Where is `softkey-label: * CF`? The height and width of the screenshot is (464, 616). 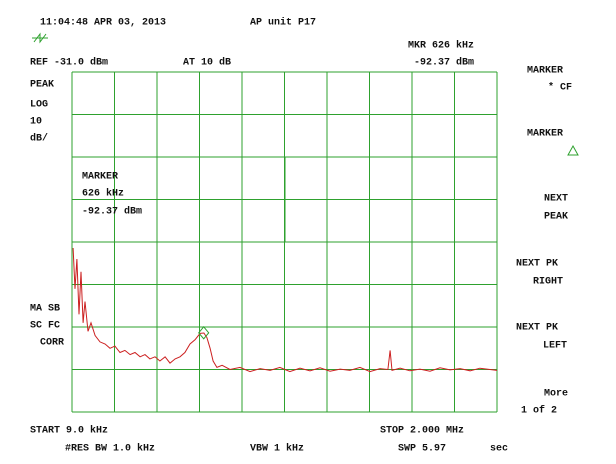 softkey-label: * CF is located at coordinates (560, 88).